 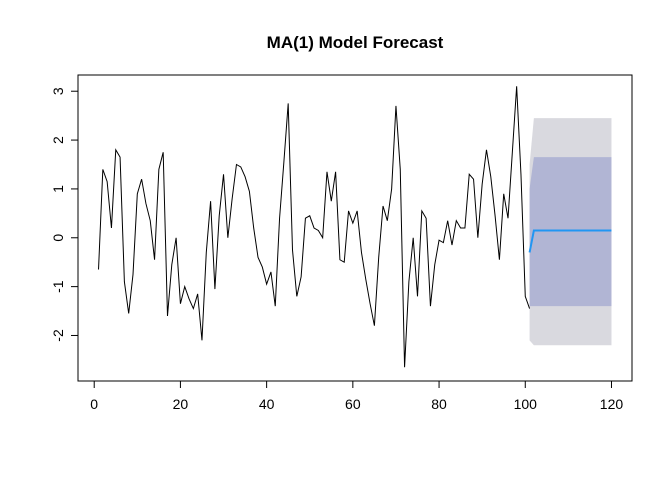 I want to click on y-axis: -2 -1 0 1 2 3, so click(x=64, y=214).